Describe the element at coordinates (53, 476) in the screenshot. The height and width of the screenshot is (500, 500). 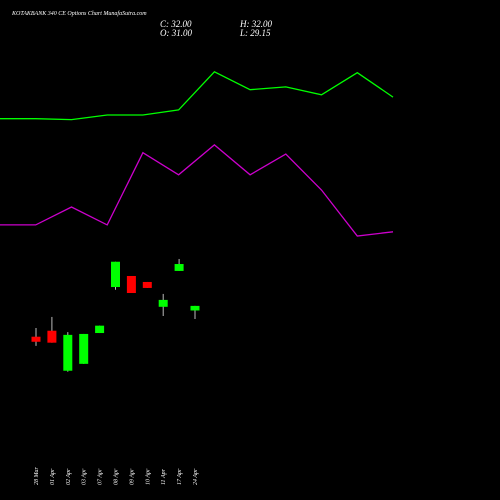
I see `x-tick-label: 01 Apr` at that location.